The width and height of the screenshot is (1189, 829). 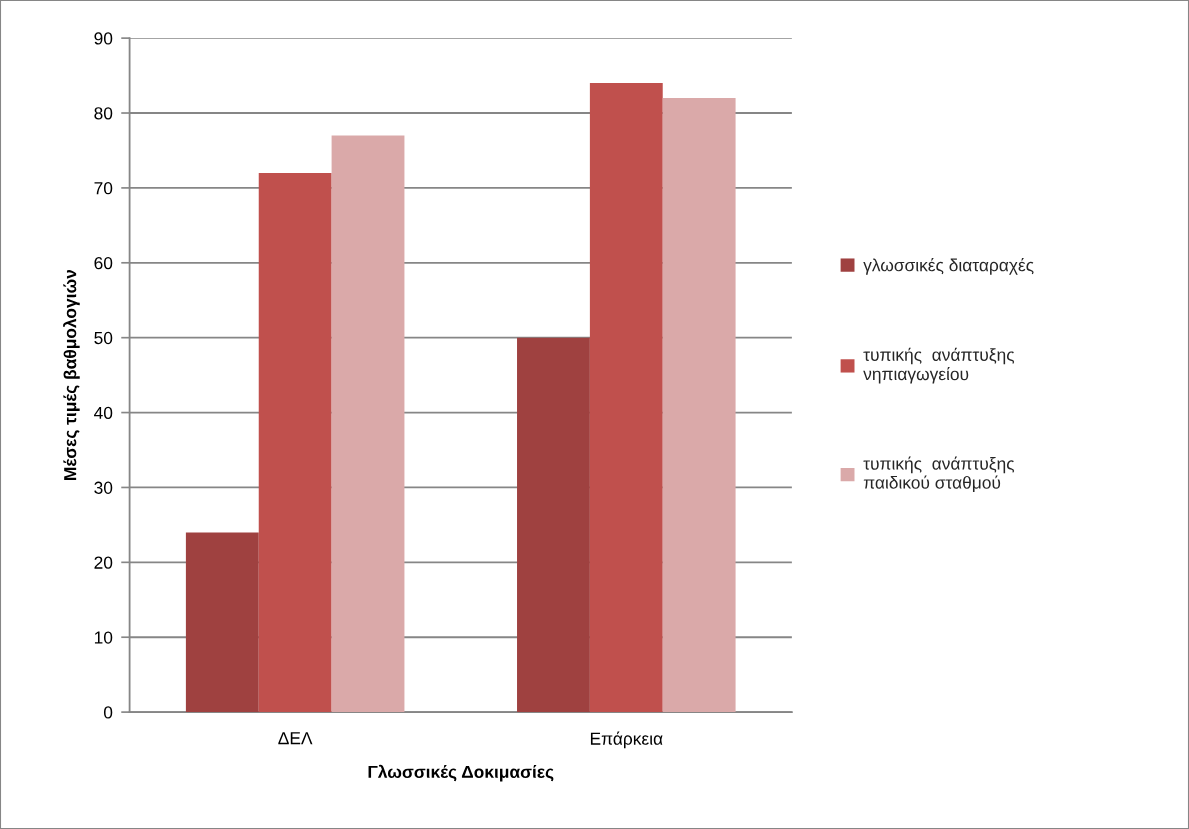 I want to click on y-tick-label: 50, so click(x=103, y=338).